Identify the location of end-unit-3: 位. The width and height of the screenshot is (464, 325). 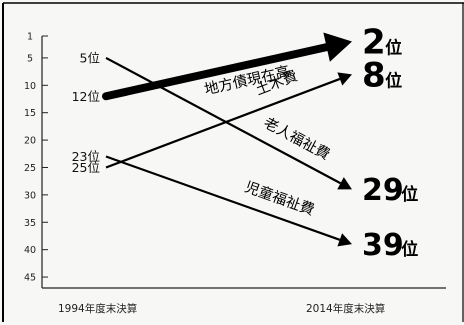
(409, 249).